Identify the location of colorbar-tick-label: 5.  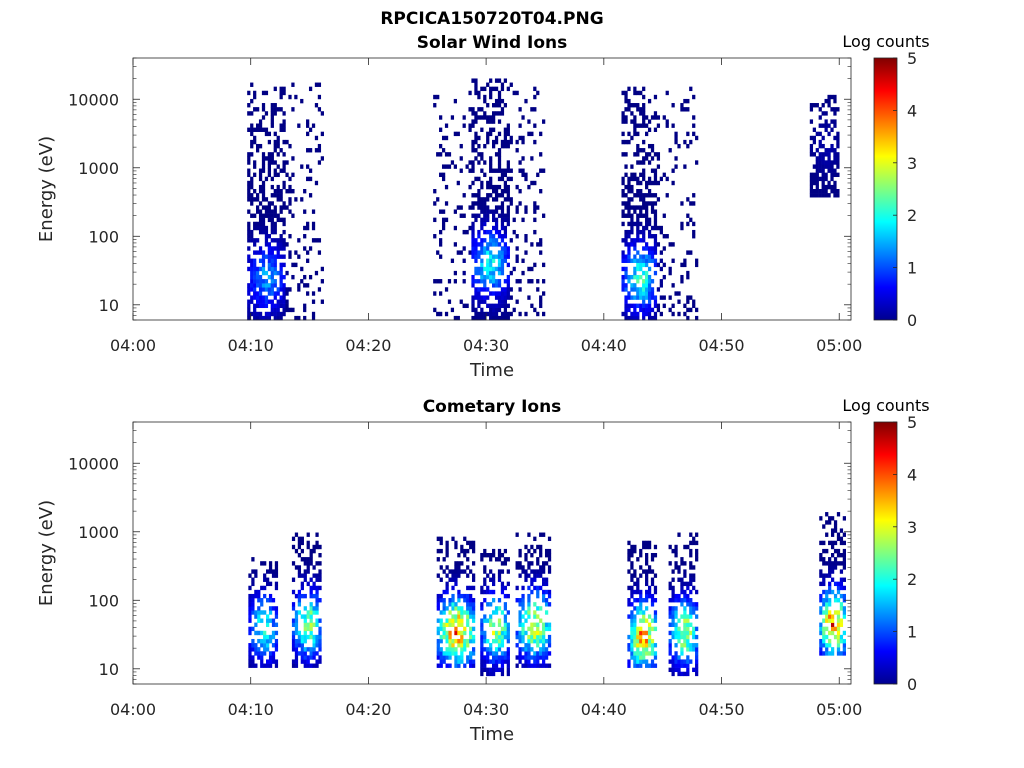
(912, 58).